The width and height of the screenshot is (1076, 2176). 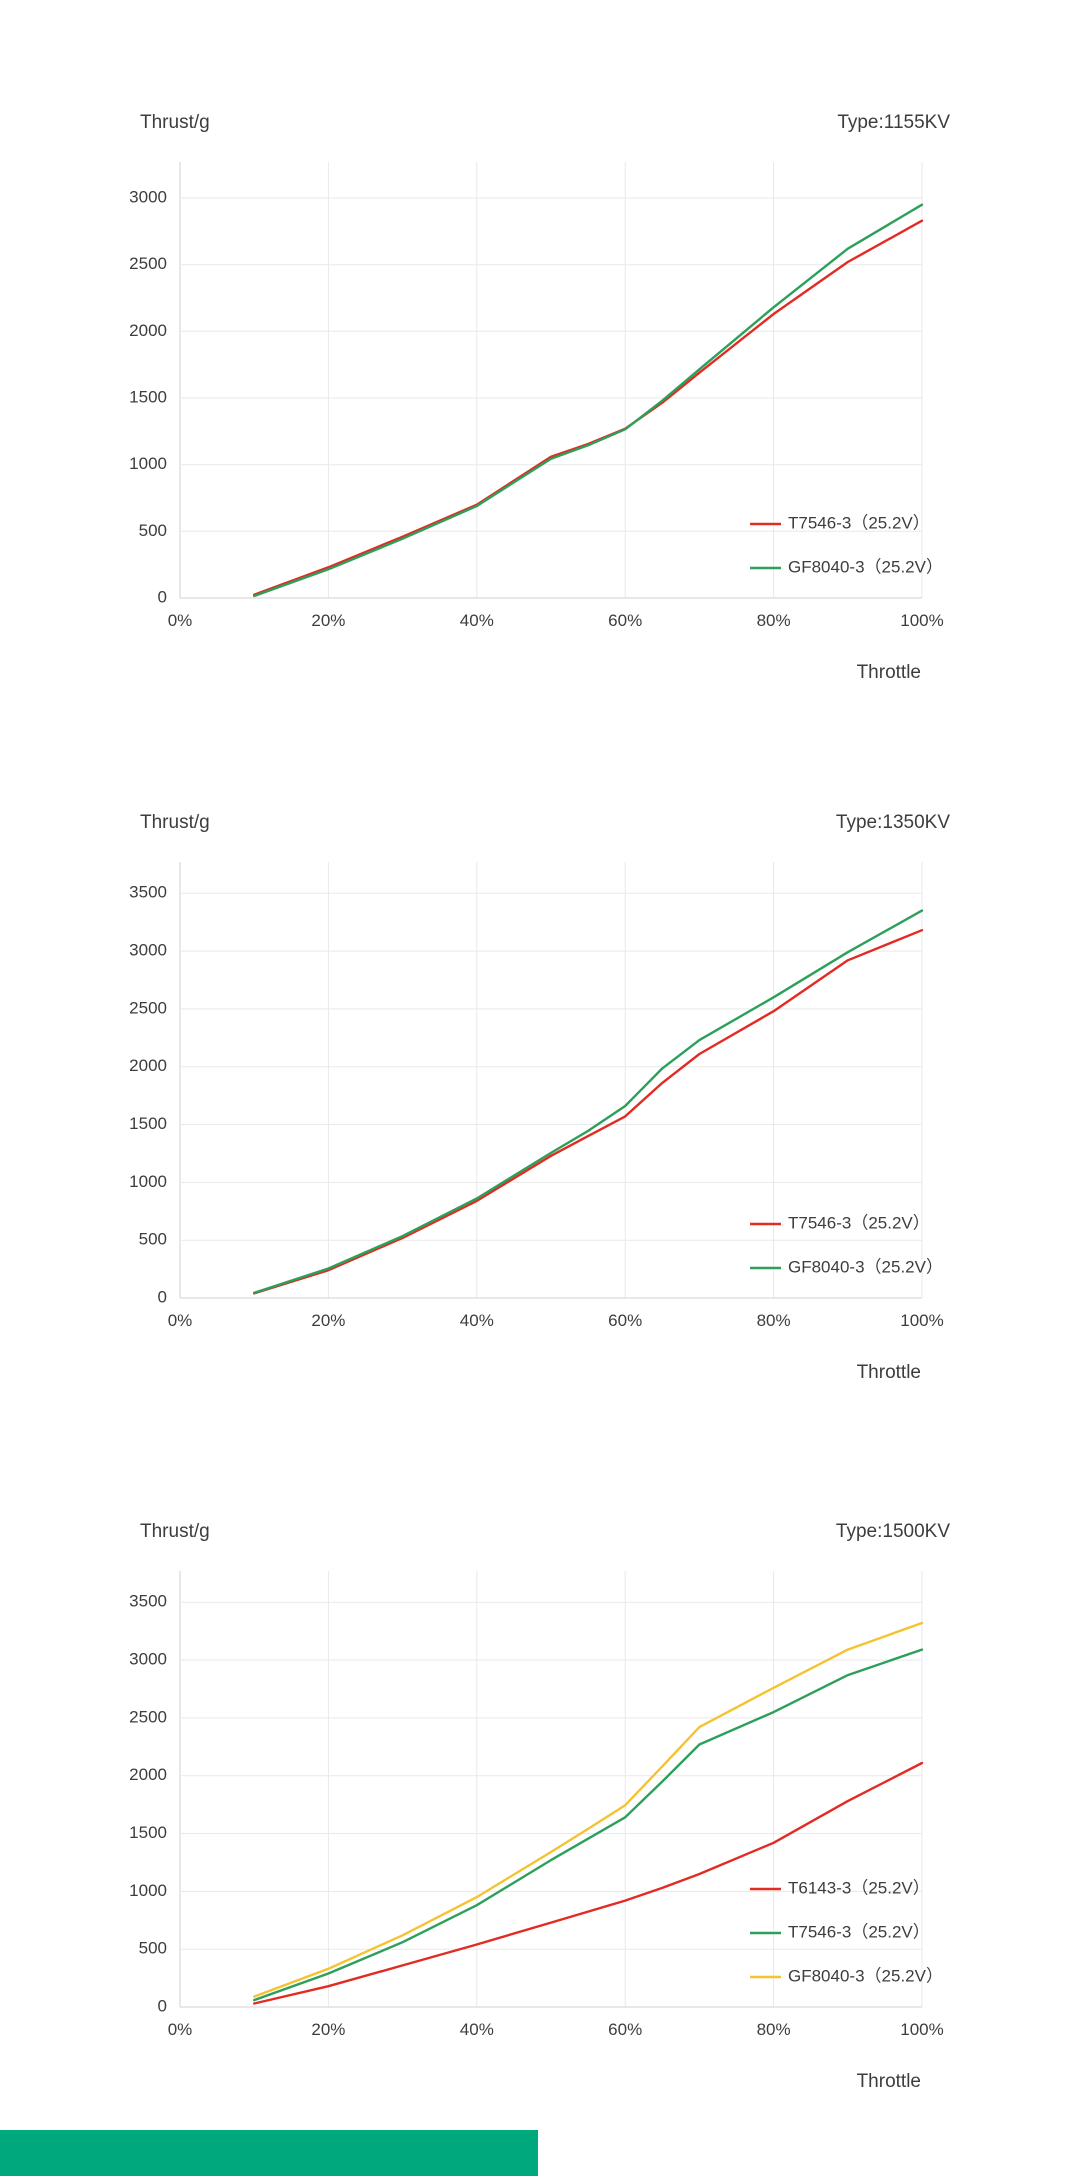 I want to click on chart-header: Thrust/g Type:1500KV, so click(x=538, y=1525).